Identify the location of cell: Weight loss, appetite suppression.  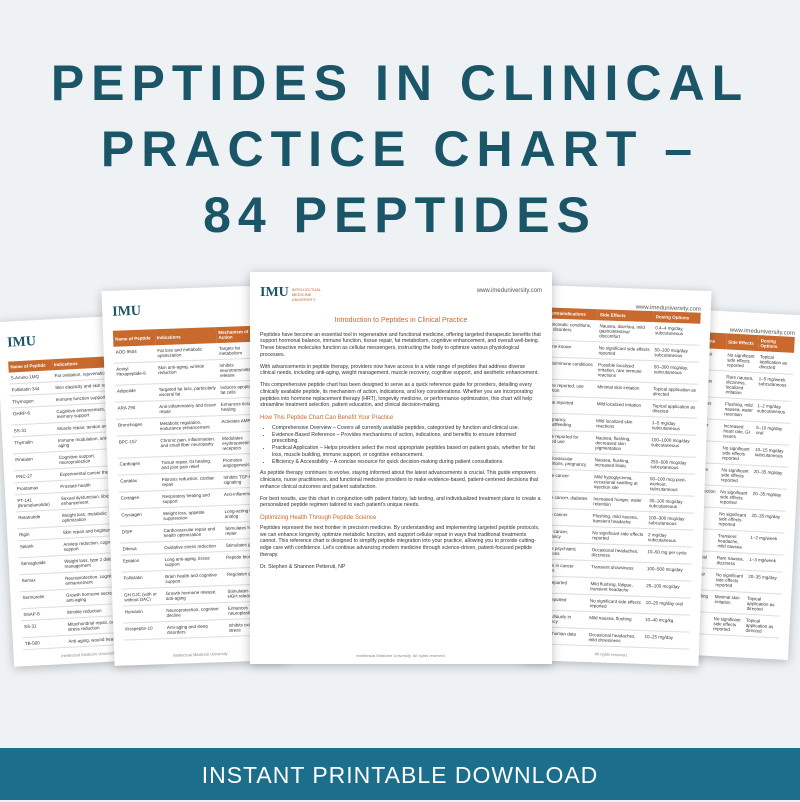
(191, 515).